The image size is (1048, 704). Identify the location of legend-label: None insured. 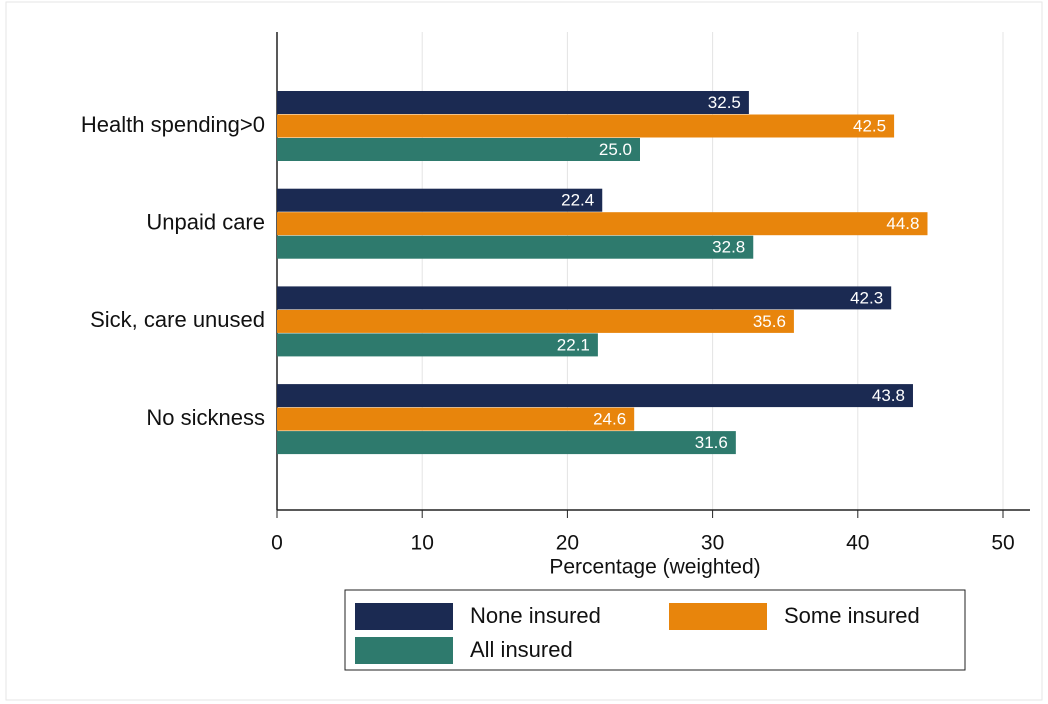
(535, 615).